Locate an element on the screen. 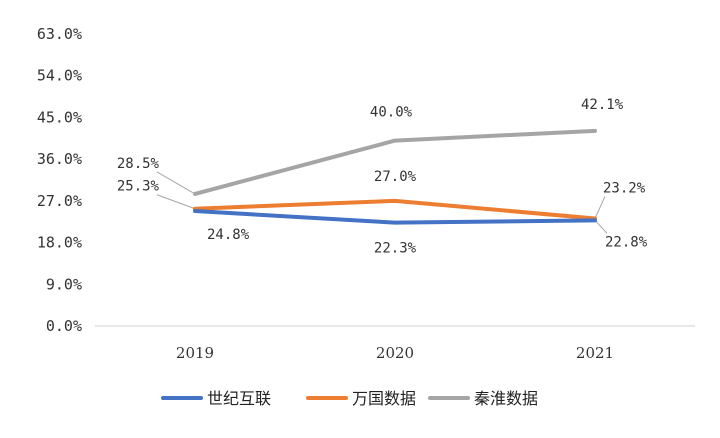 The width and height of the screenshot is (720, 438). x-tick-label: 2021 is located at coordinates (595, 353).